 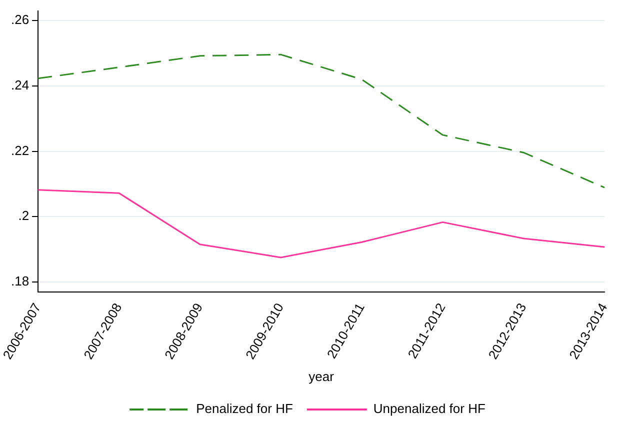 What do you see at coordinates (20, 85) in the screenshot?
I see `y-tick-label: .24` at bounding box center [20, 85].